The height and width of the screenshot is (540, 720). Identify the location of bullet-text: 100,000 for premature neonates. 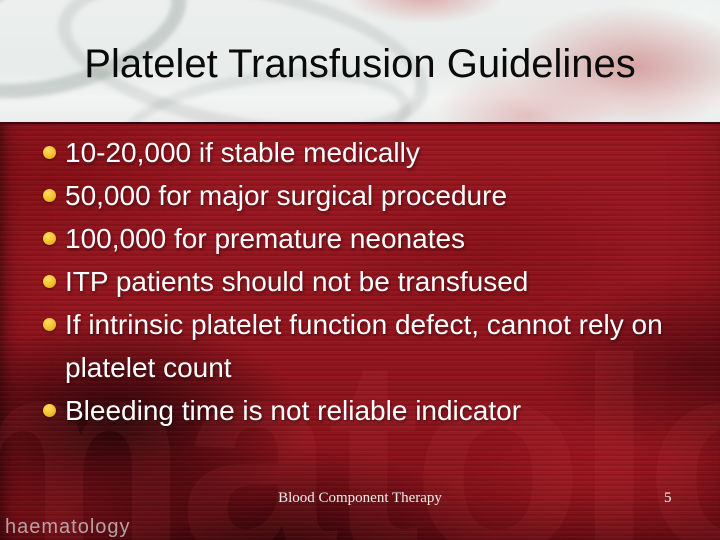
(265, 238).